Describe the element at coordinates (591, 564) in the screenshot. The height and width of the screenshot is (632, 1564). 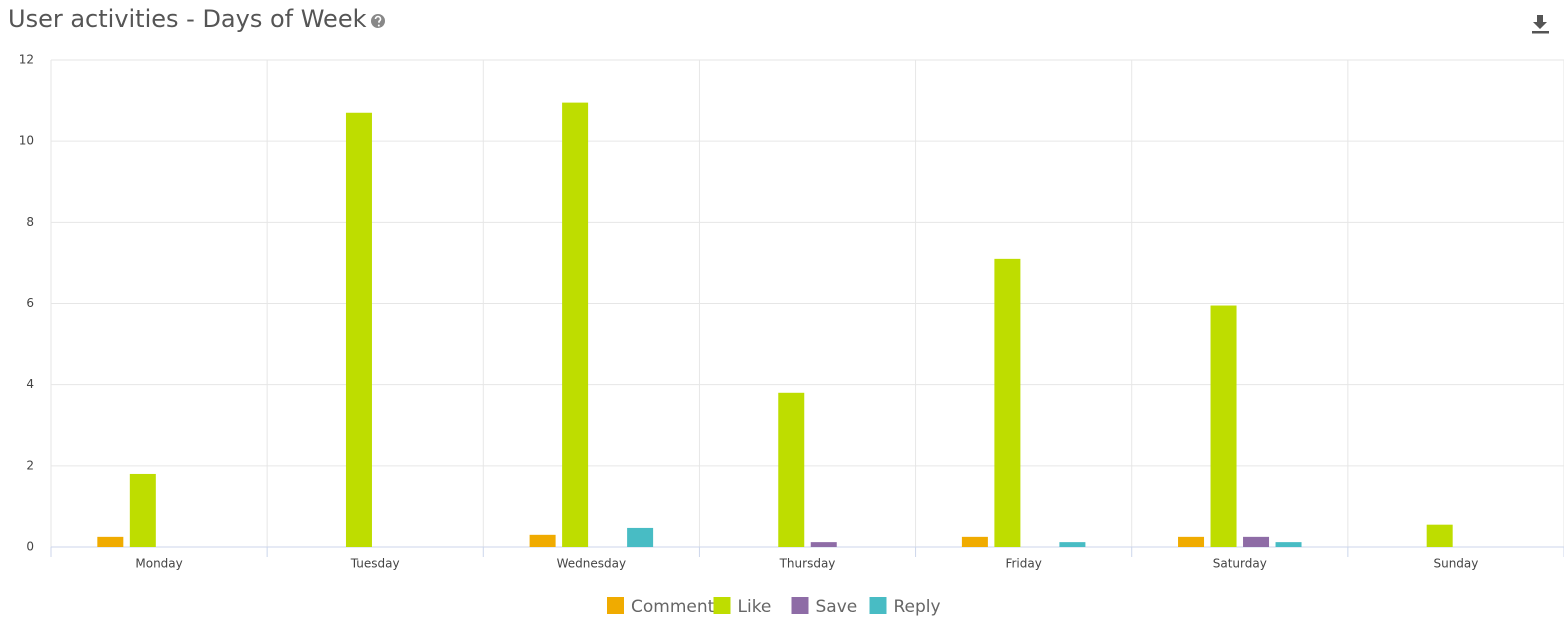
I see `x-tick-label: Wednesday` at that location.